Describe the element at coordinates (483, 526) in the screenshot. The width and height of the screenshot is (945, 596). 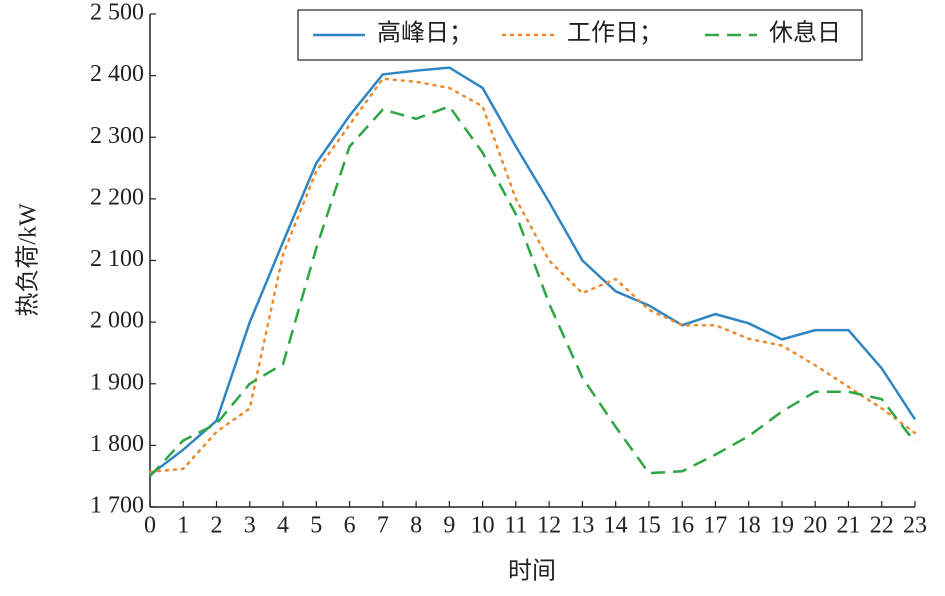
I see `x-tick-label: 10` at that location.